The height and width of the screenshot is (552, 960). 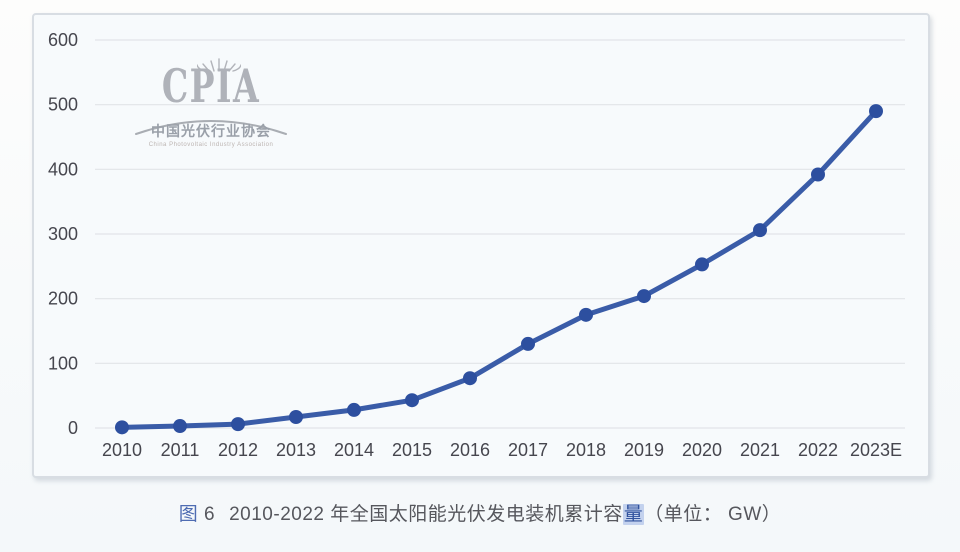 What do you see at coordinates (876, 450) in the screenshot?
I see `x-tick-label: 2023E` at bounding box center [876, 450].